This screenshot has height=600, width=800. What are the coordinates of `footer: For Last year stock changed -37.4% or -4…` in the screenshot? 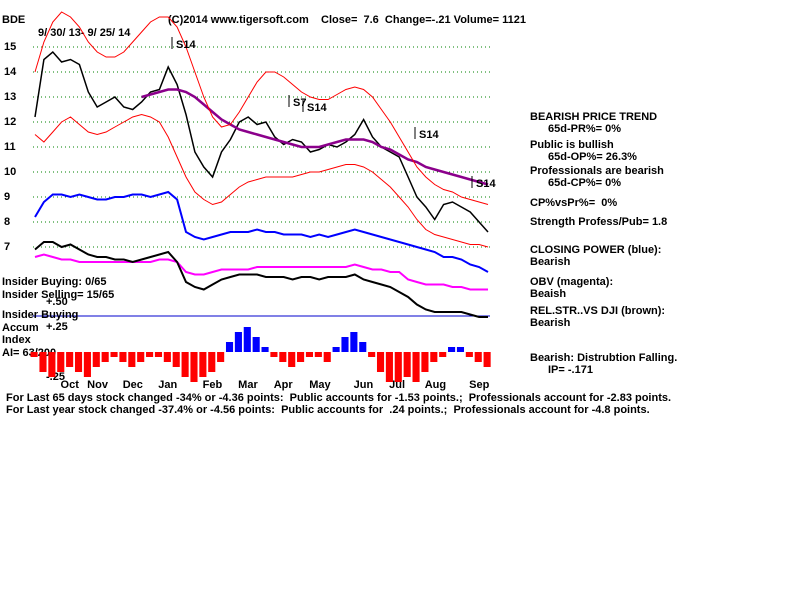 It's located at (328, 410).